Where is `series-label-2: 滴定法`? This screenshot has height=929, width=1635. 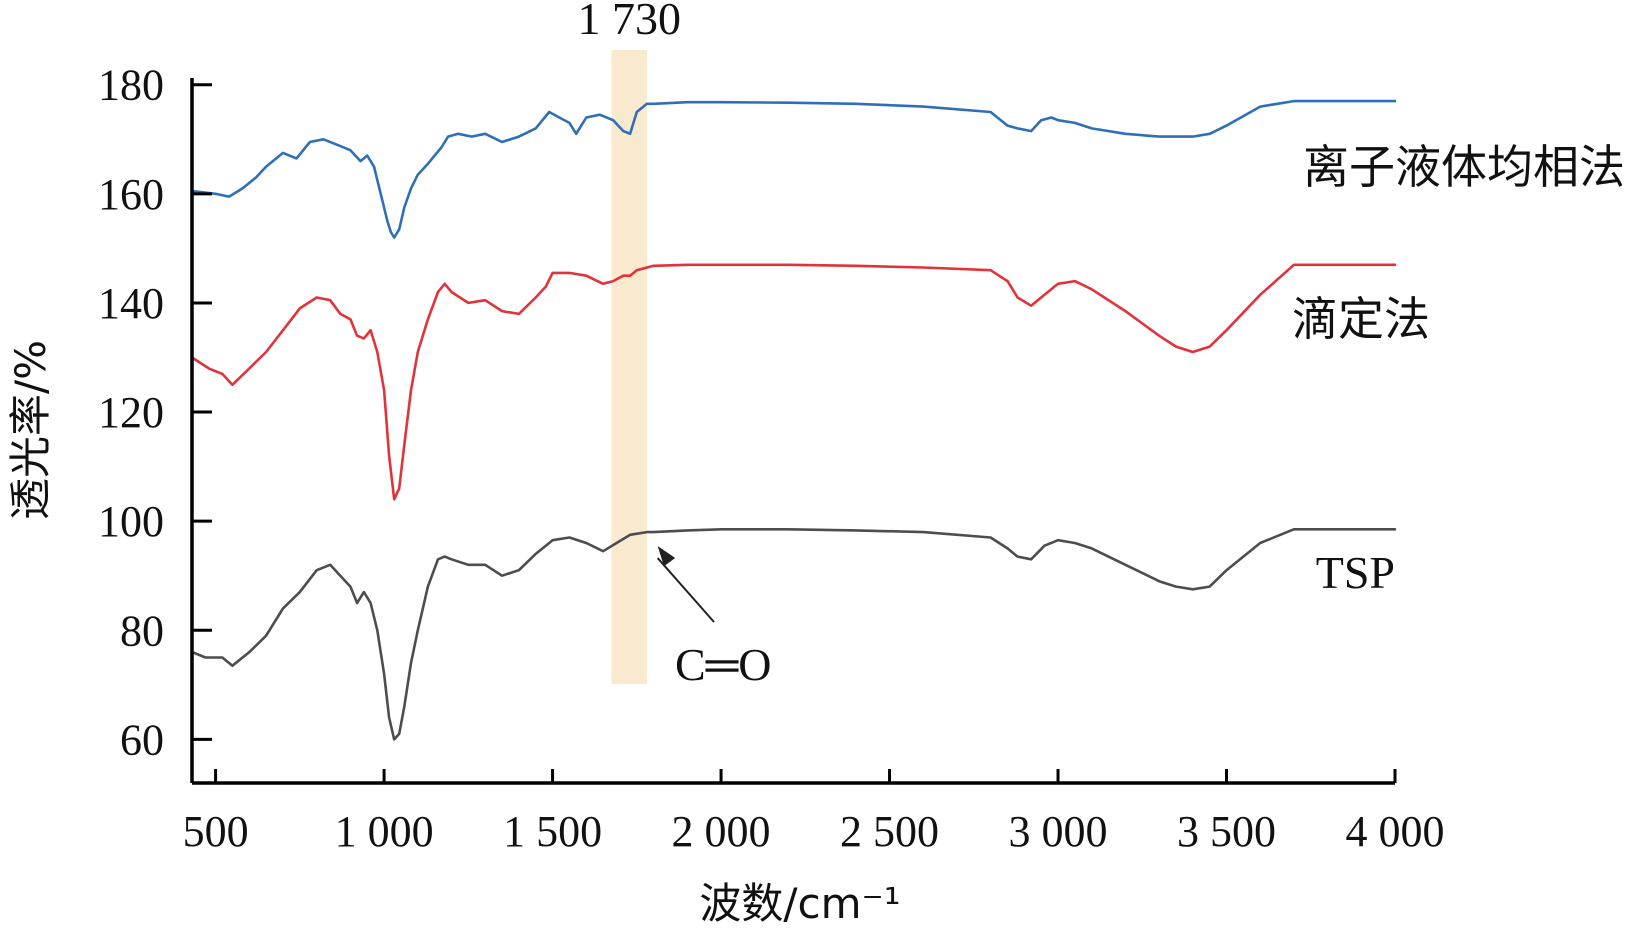 series-label-2: 滴定法 is located at coordinates (1361, 319).